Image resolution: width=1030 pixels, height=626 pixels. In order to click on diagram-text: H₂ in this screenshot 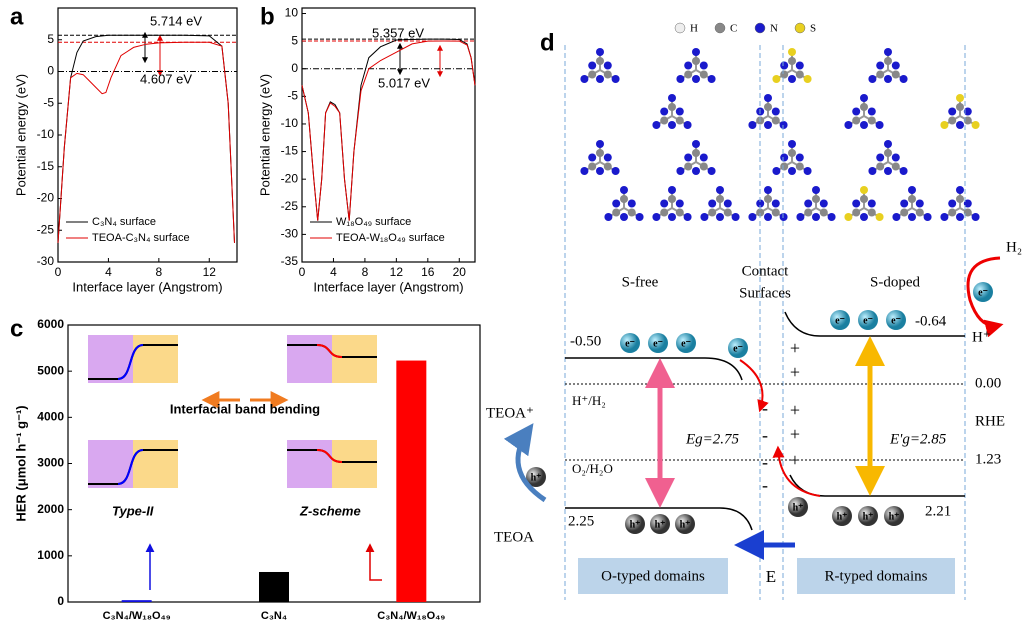, I will do `click(1014, 247)`.